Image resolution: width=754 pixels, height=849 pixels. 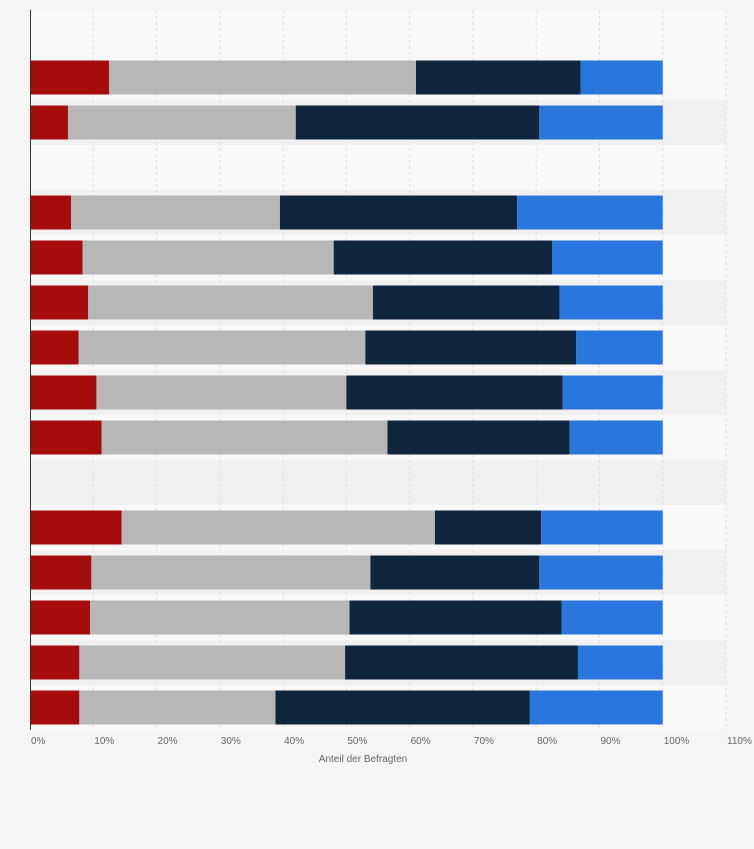 I want to click on x-tick-label: 100%, so click(x=677, y=741).